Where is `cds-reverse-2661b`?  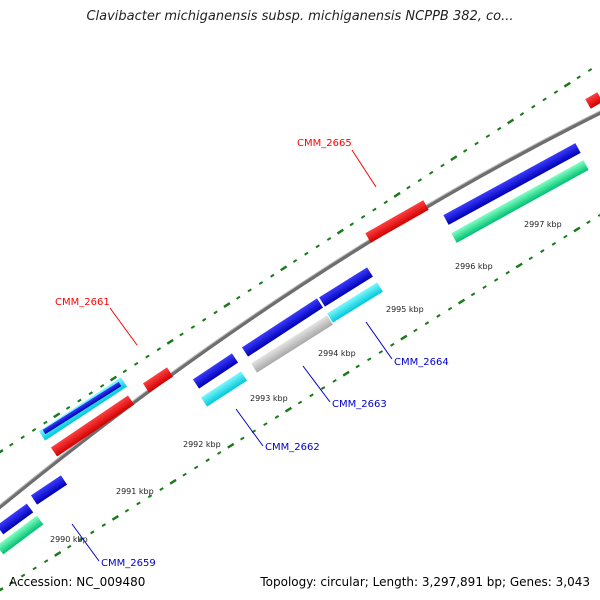
cds-reverse-2661b is located at coordinates (158, 380).